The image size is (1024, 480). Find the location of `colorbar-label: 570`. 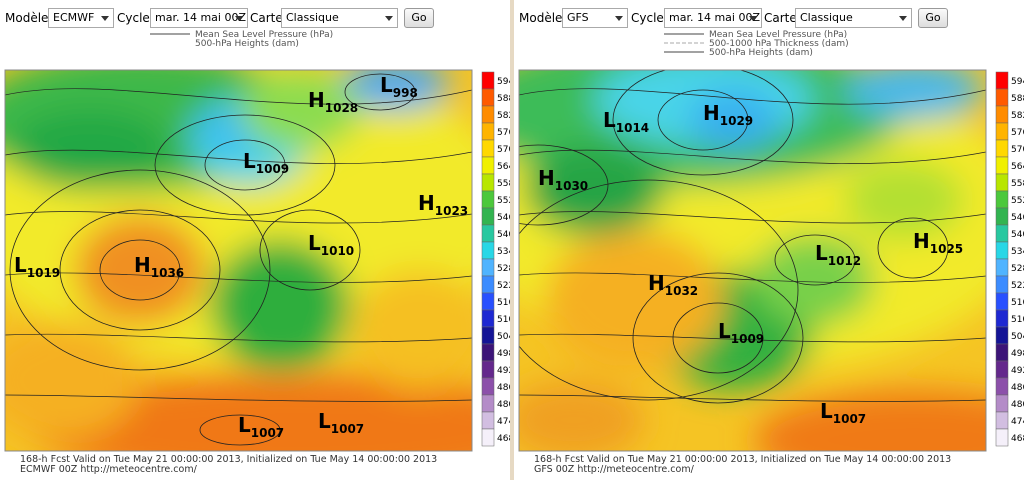

colorbar-label: 570 is located at coordinates (503, 150).